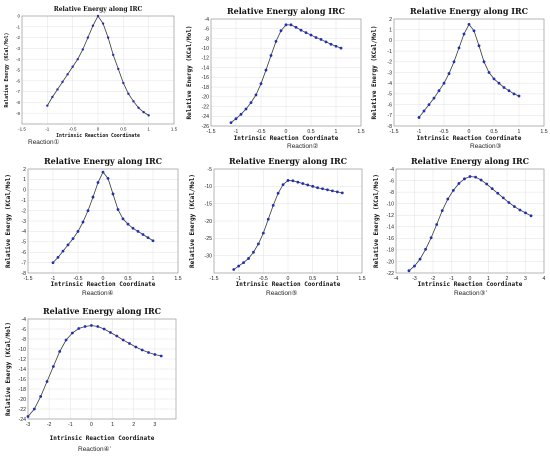  I want to click on y-tick-label: -14, so click(206, 68).